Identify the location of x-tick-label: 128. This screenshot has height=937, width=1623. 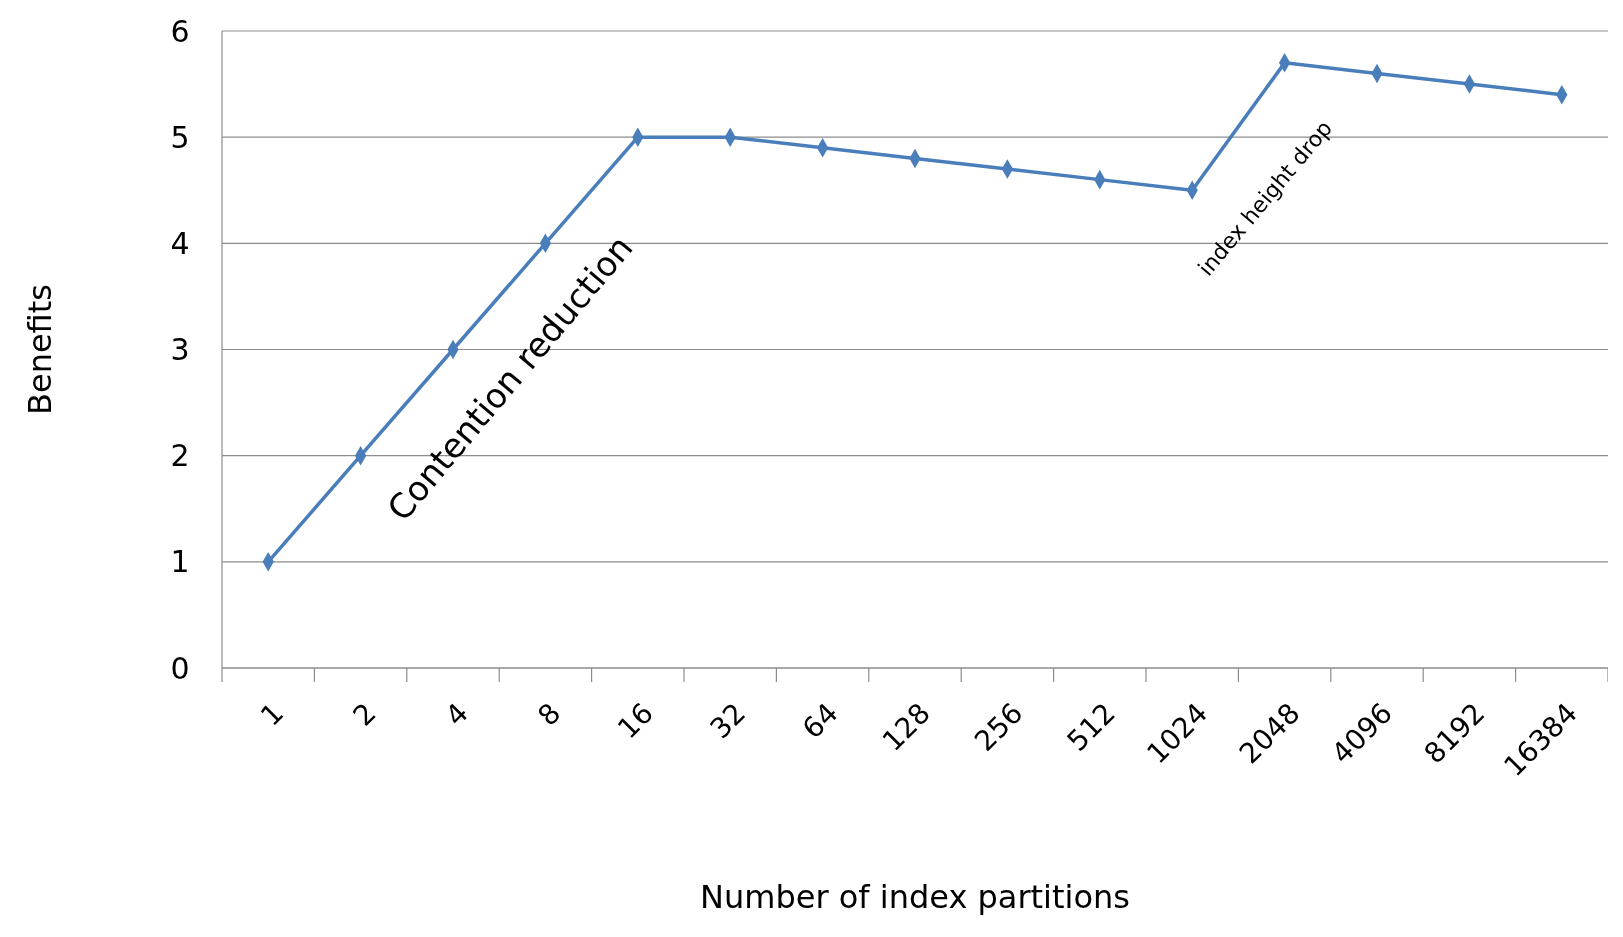
(906, 727).